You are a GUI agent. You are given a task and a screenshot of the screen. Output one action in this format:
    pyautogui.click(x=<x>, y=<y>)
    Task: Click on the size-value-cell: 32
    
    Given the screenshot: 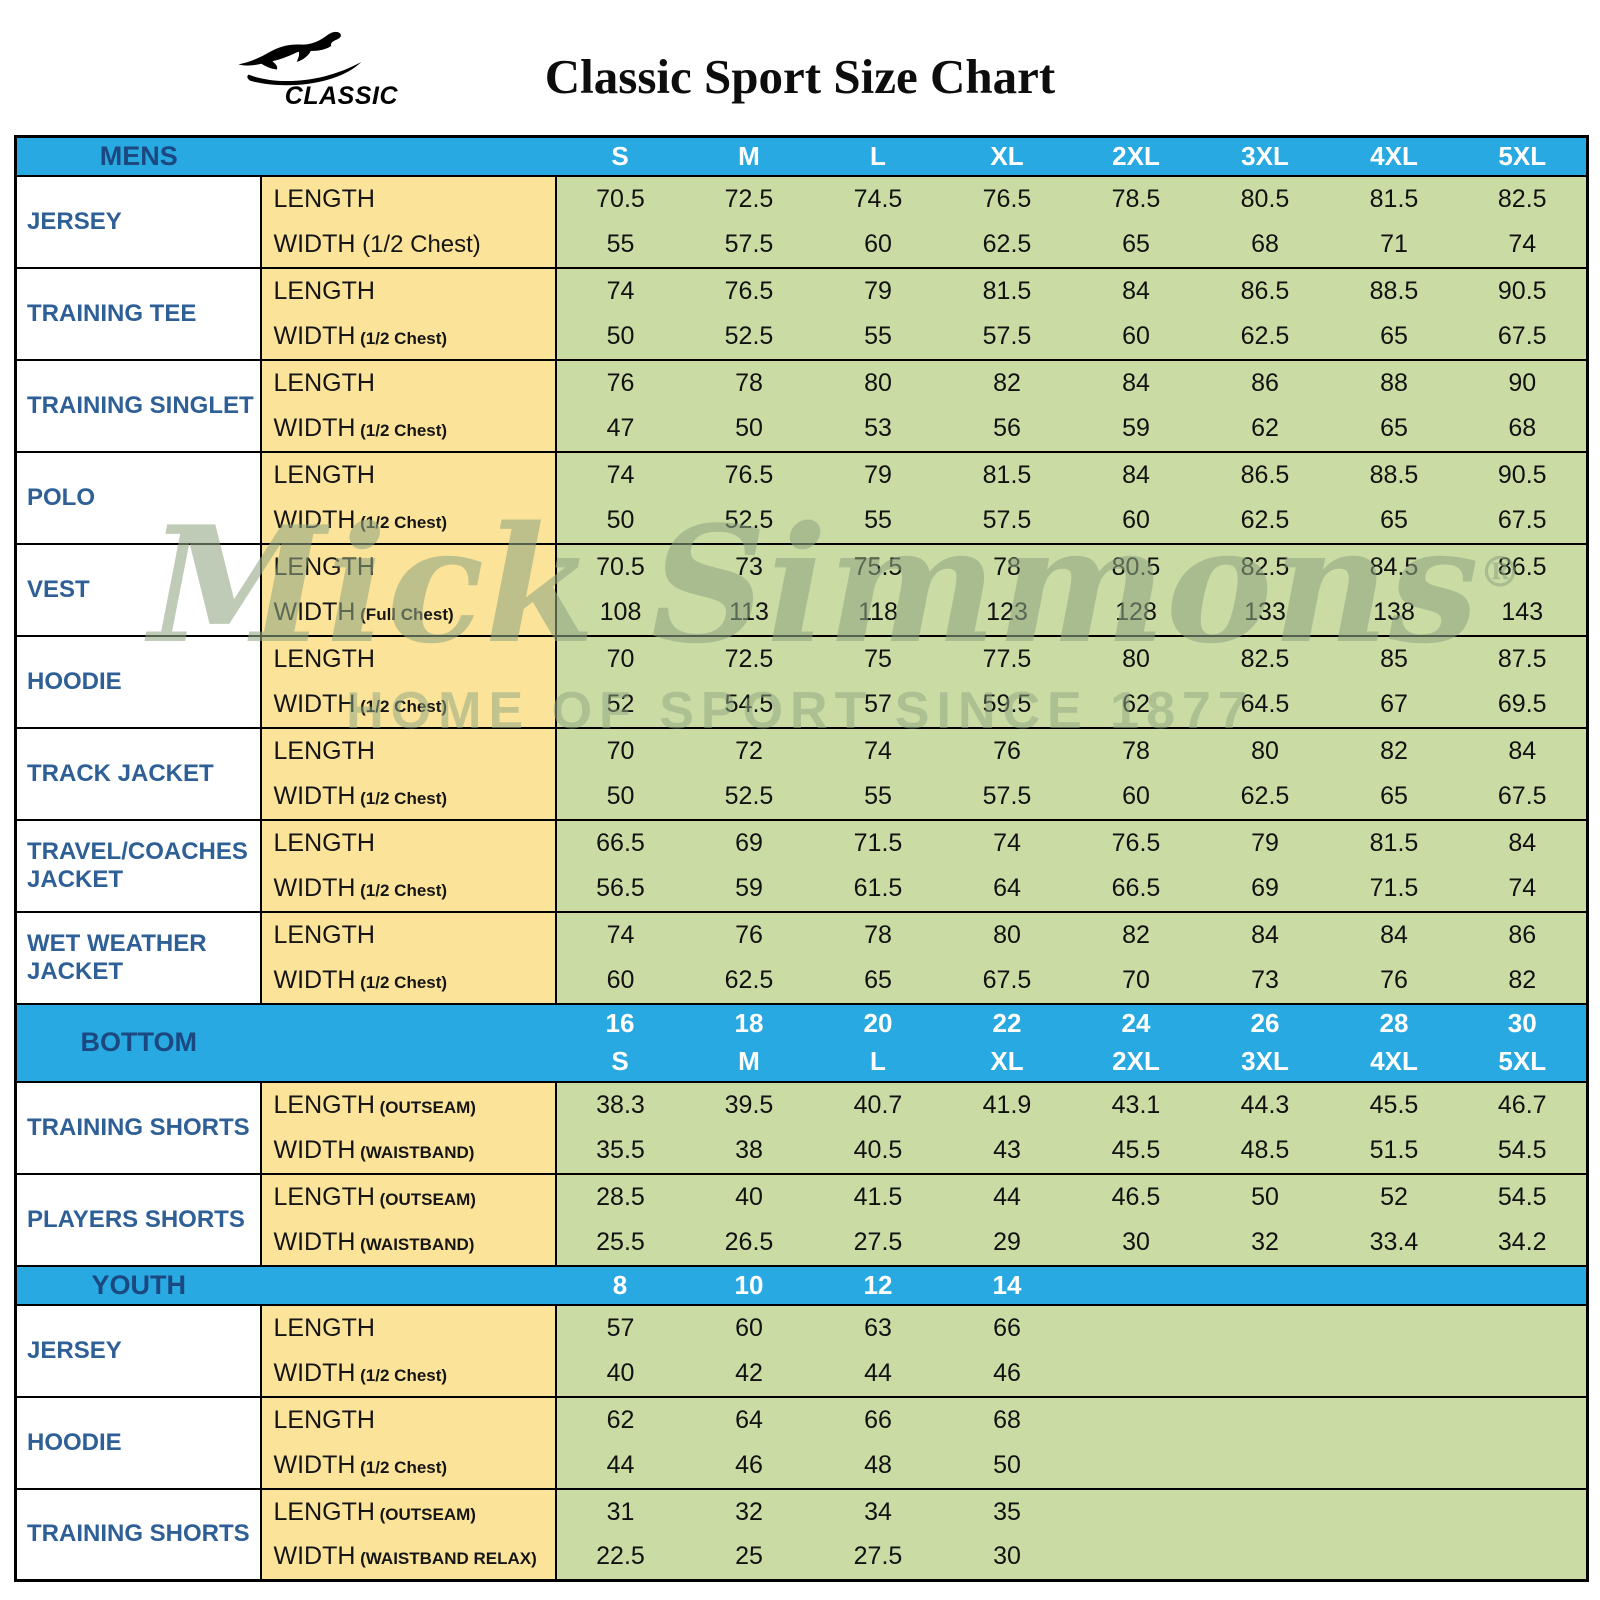 What is the action you would take?
    pyautogui.click(x=1265, y=1242)
    